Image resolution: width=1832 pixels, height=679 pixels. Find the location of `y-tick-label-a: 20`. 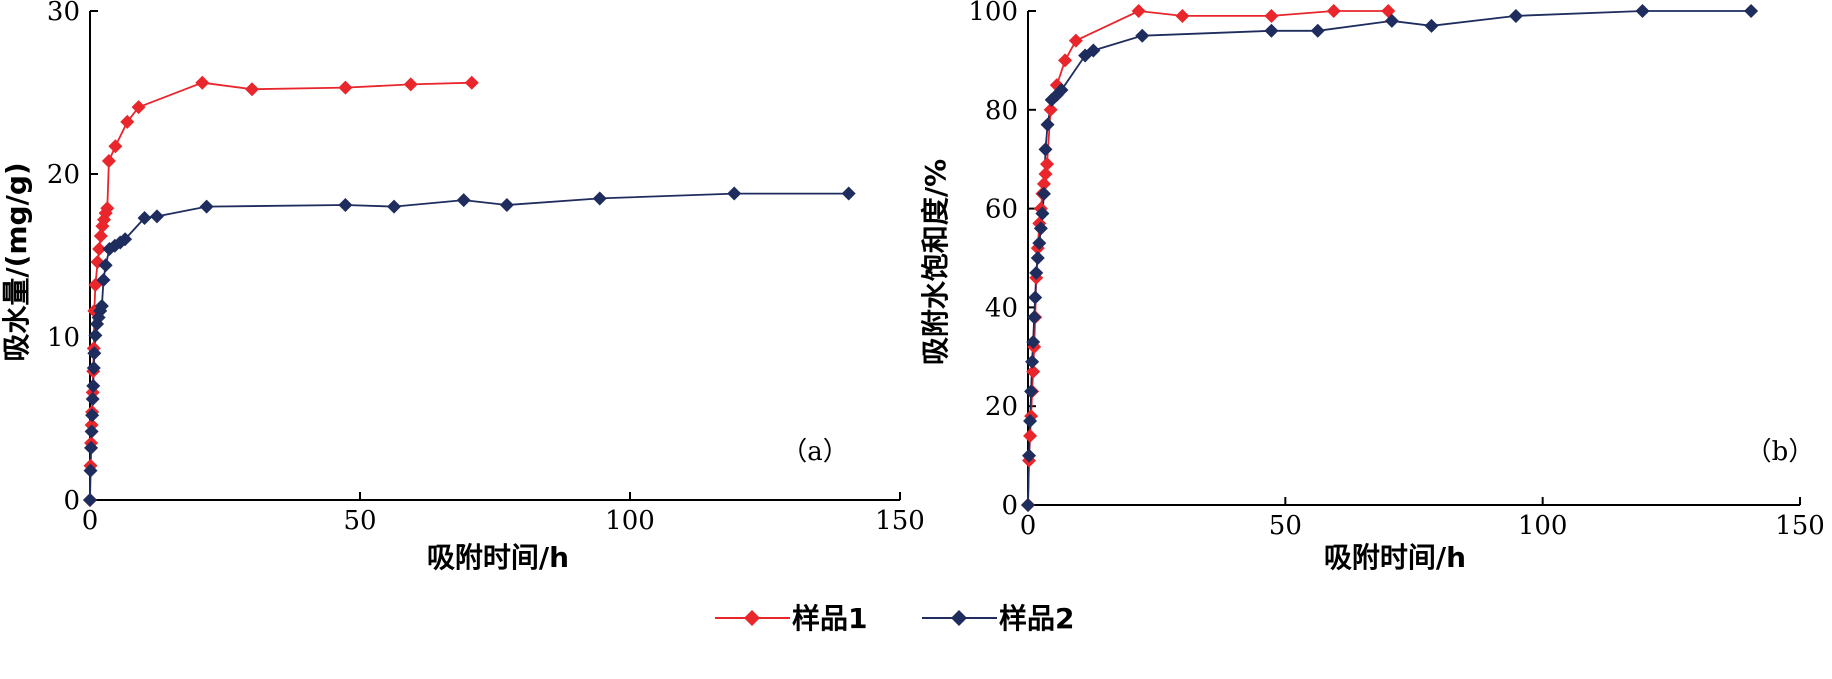

y-tick-label-a: 20 is located at coordinates (63, 175).